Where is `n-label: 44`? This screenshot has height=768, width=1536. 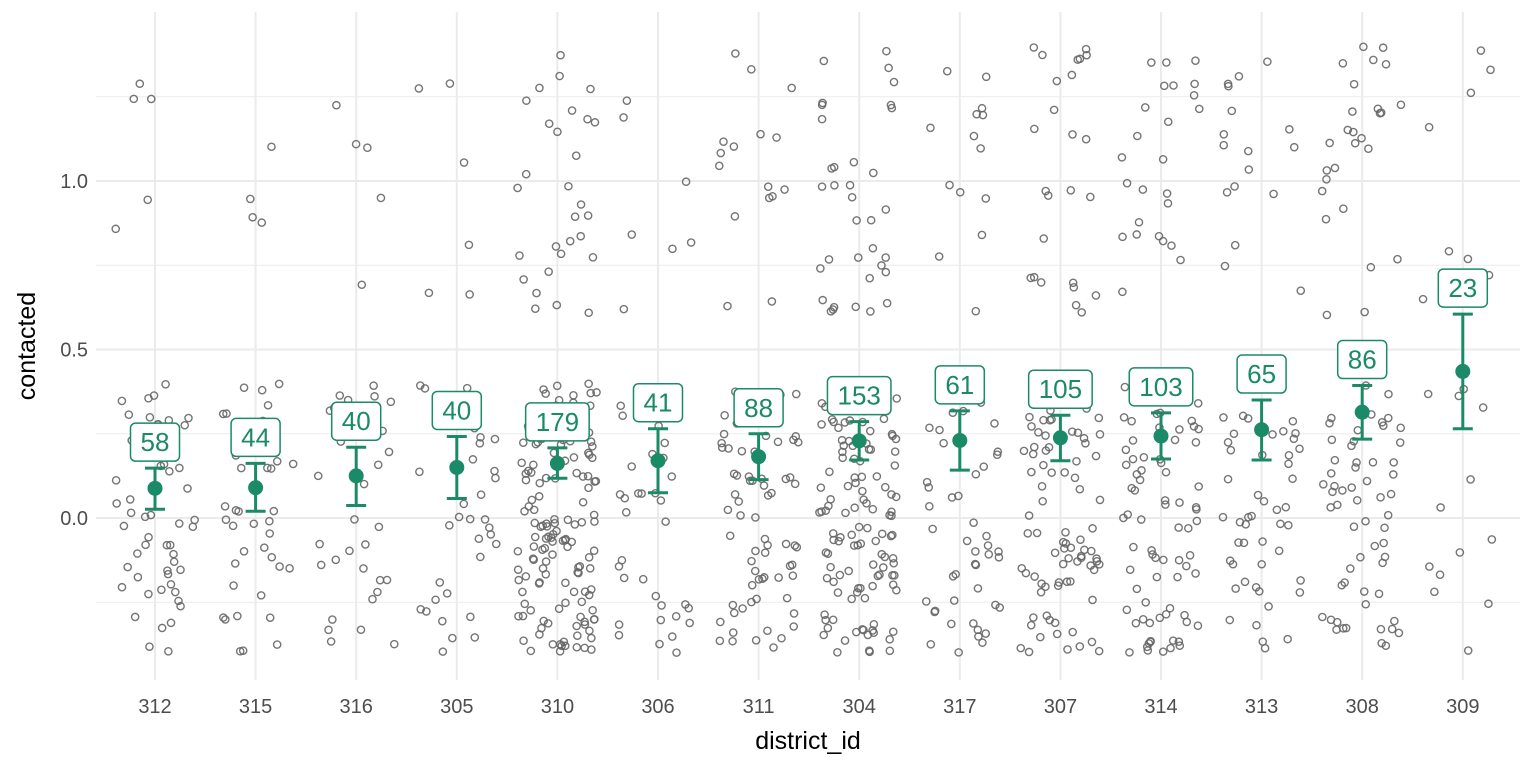 n-label: 44 is located at coordinates (255, 437).